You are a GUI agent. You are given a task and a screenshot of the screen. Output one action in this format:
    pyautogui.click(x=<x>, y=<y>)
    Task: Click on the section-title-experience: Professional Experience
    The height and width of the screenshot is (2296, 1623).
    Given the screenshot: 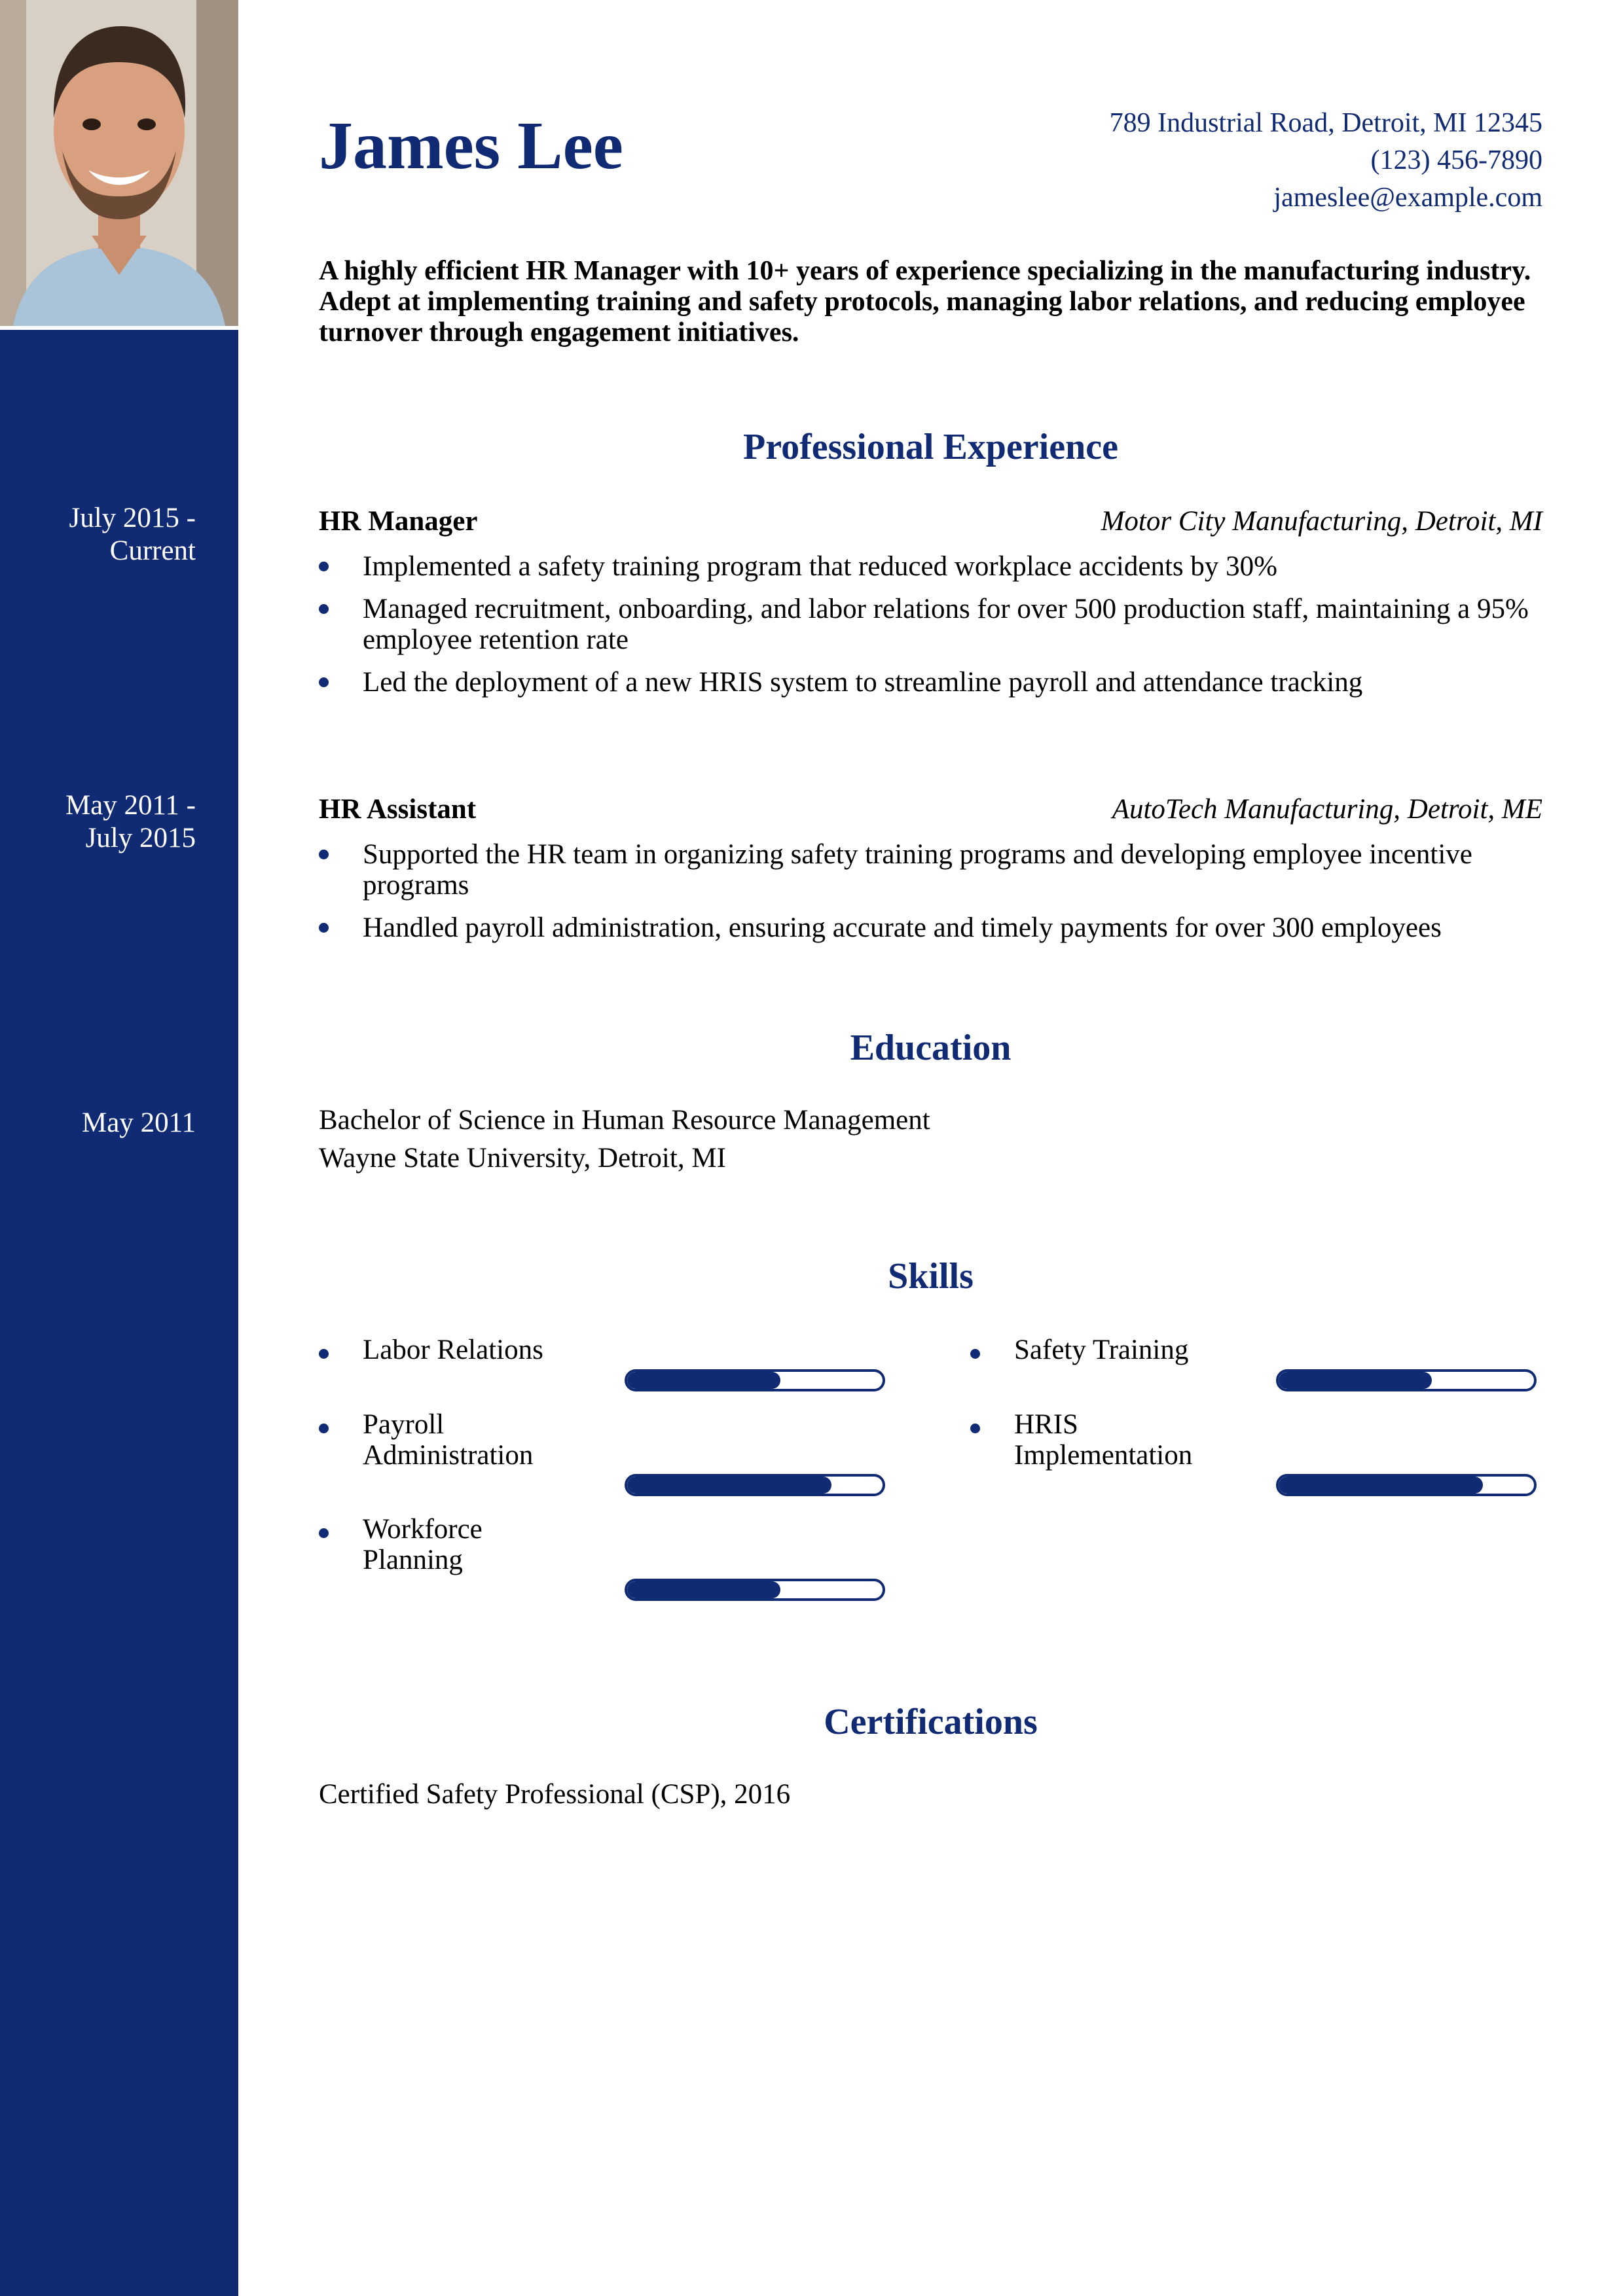 What is the action you would take?
    pyautogui.click(x=930, y=447)
    